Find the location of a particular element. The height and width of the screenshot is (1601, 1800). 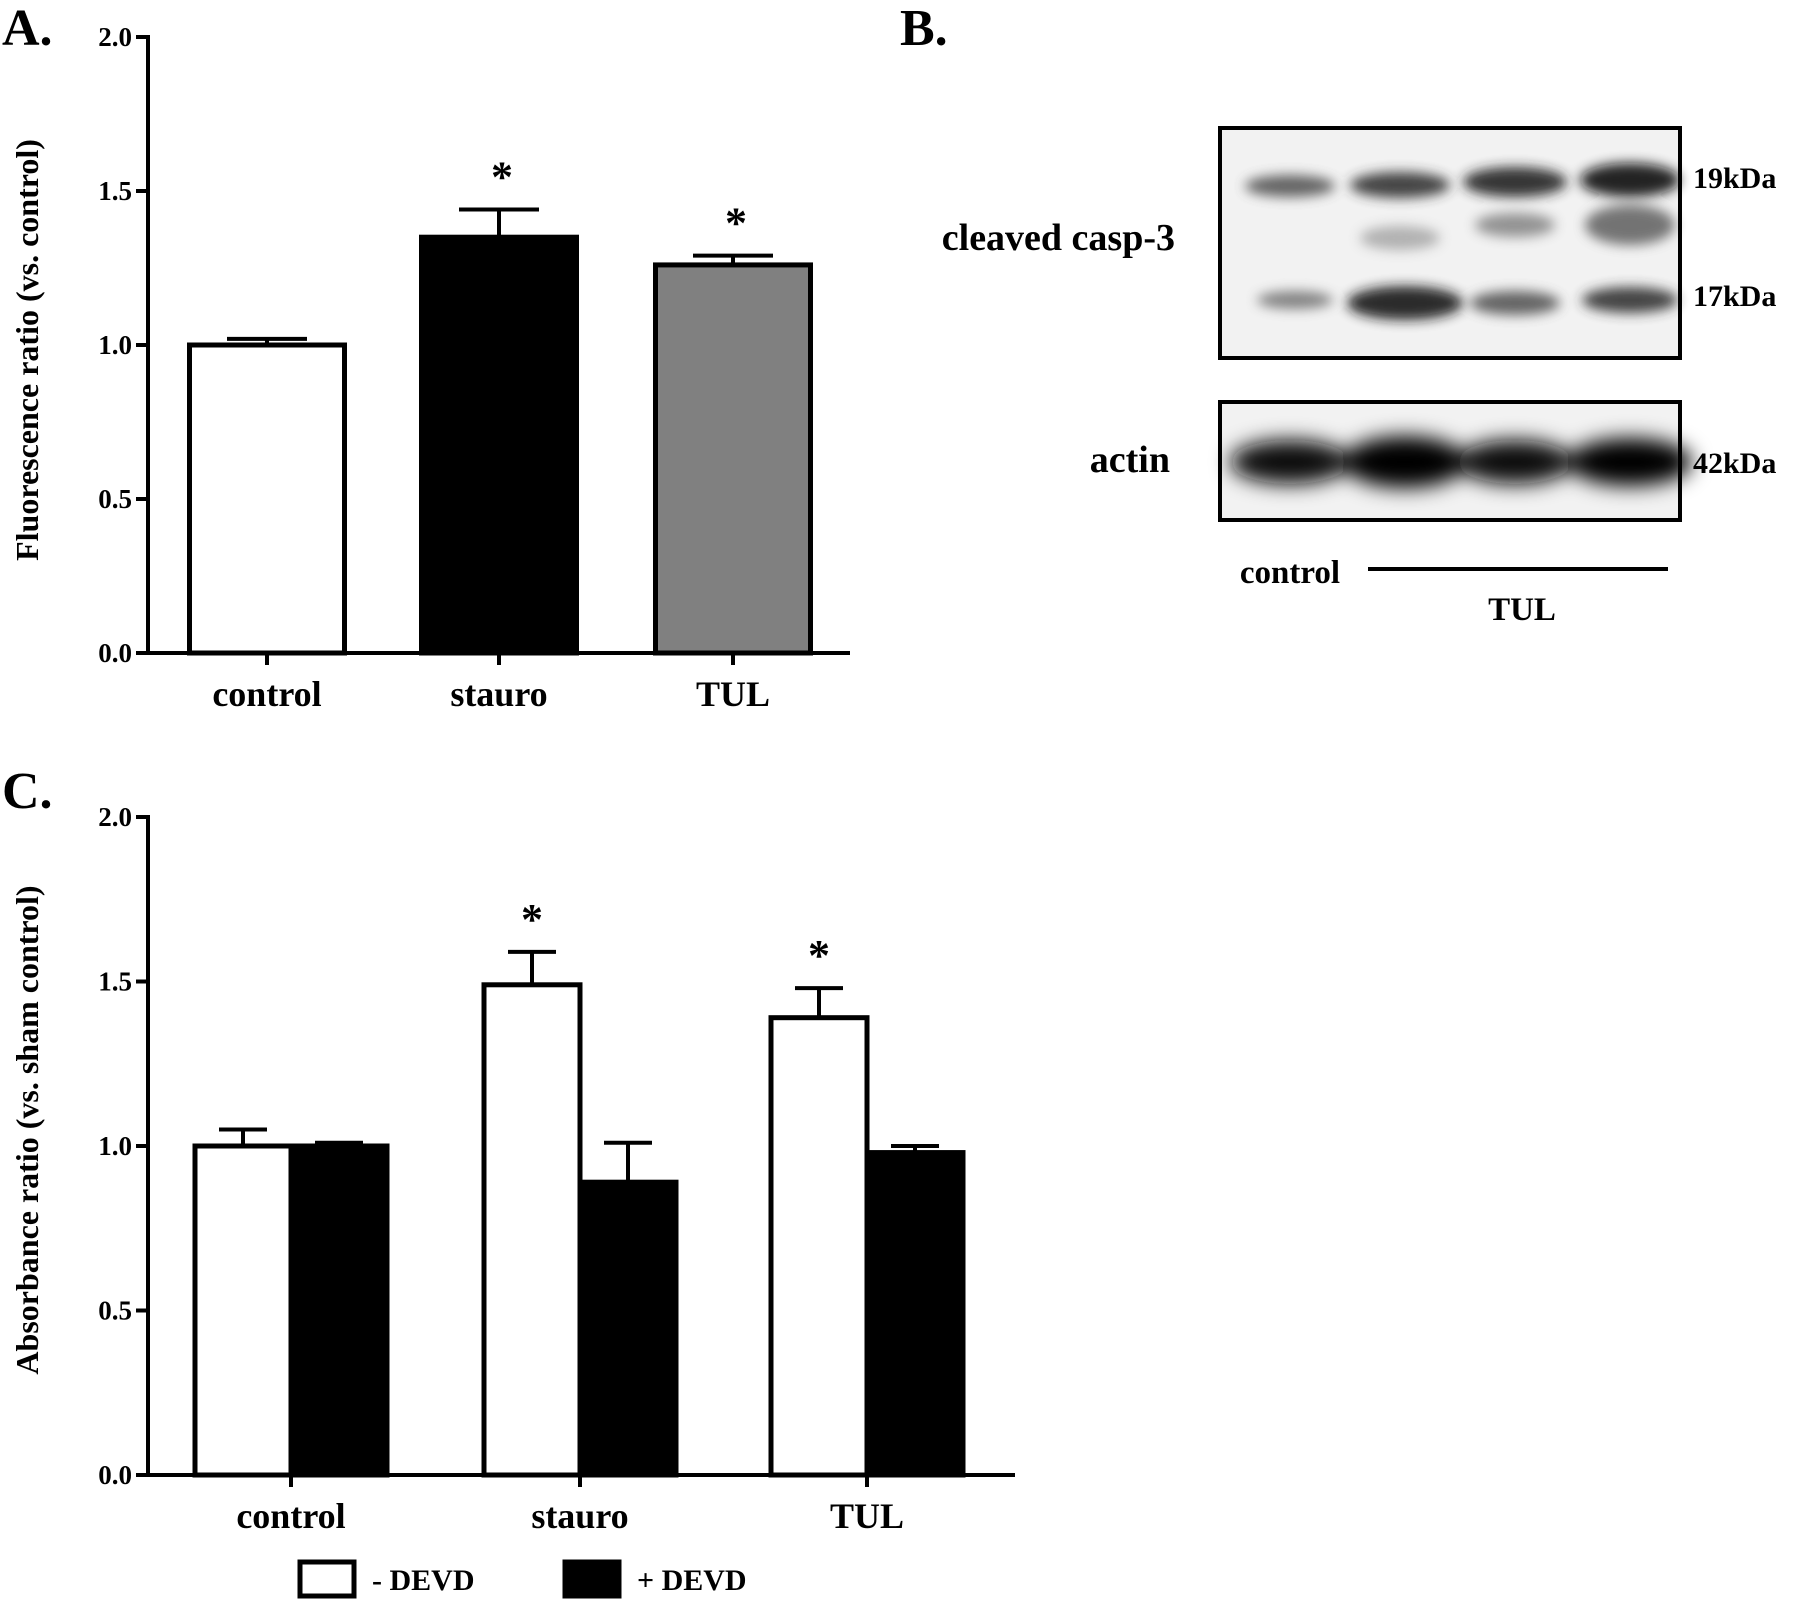

panel-a-bar-control is located at coordinates (267, 499).